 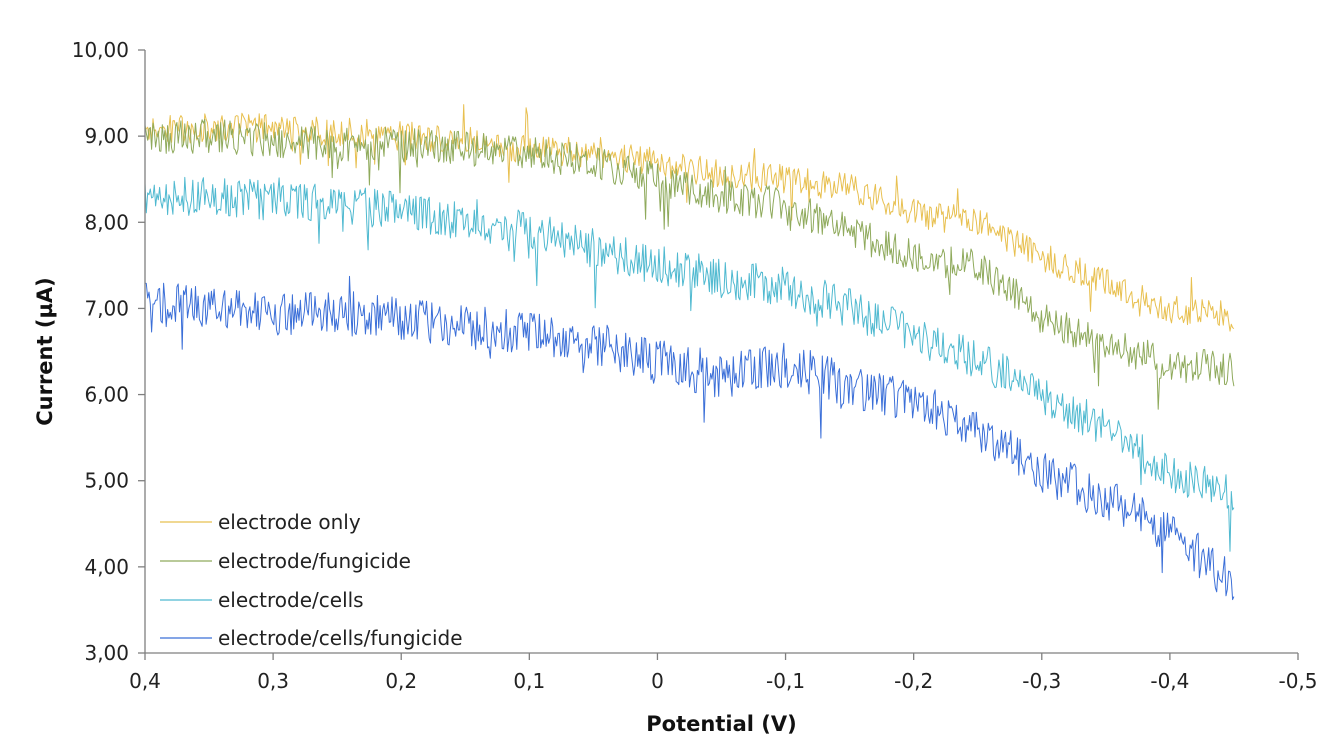 I want to click on x-tick-label: 0,1, so click(x=529, y=681).